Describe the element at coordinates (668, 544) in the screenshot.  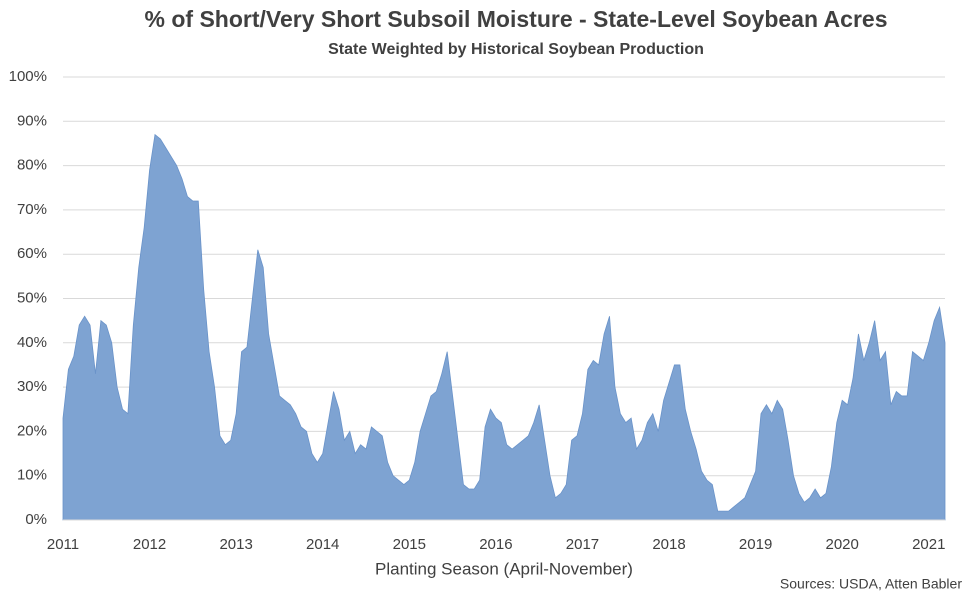
I see `x-tick-label: 2018` at that location.